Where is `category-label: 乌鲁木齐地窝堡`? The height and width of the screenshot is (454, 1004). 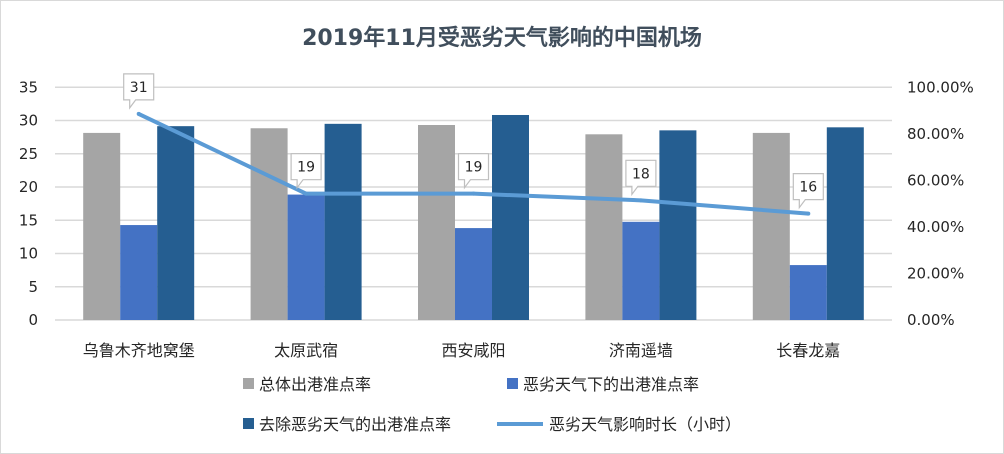 category-label: 乌鲁木齐地窝堡 is located at coordinates (139, 350).